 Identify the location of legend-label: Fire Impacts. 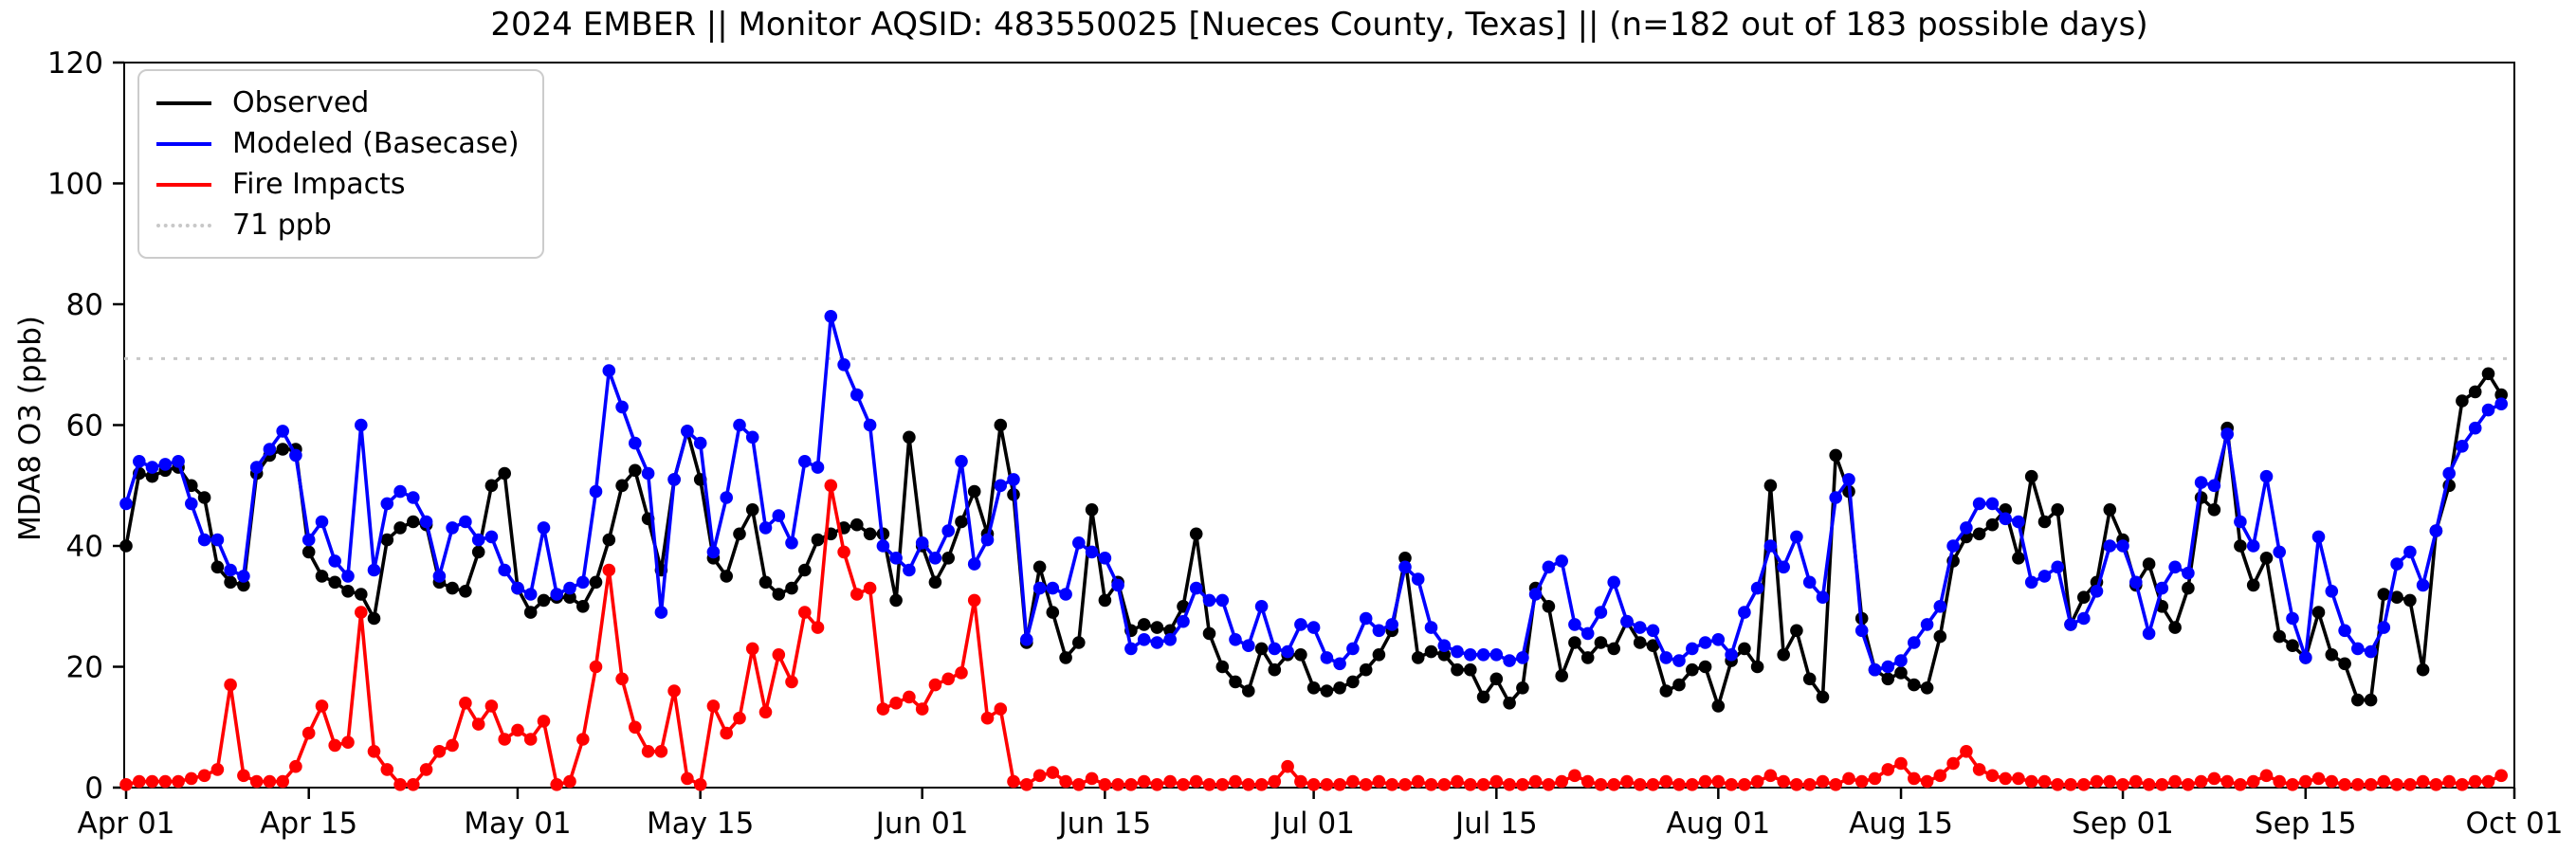
(319, 184).